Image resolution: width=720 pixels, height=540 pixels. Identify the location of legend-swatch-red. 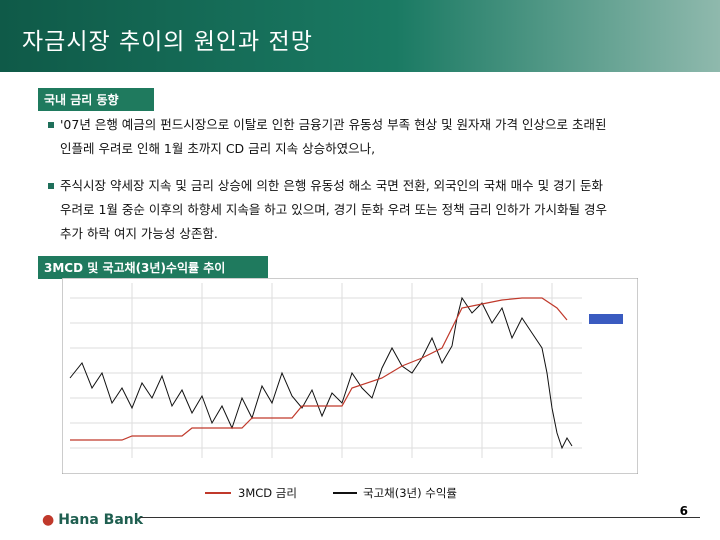
(218, 493).